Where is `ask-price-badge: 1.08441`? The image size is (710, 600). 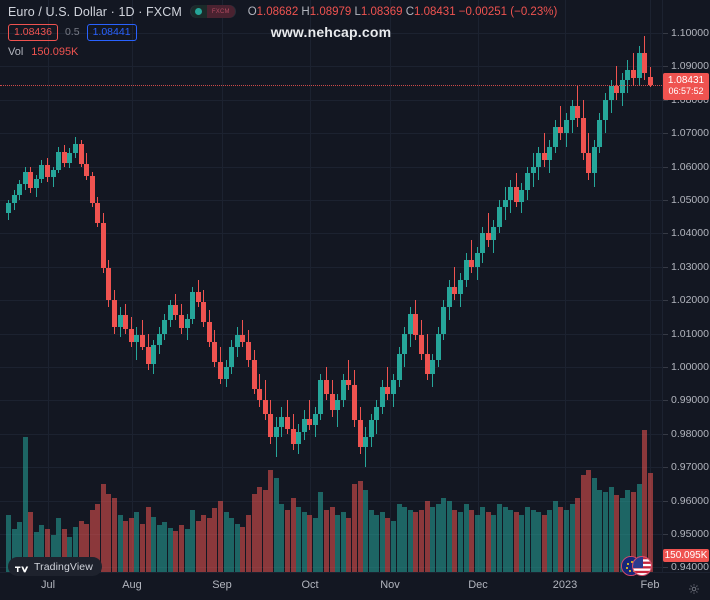
ask-price-badge: 1.08441 is located at coordinates (111, 32).